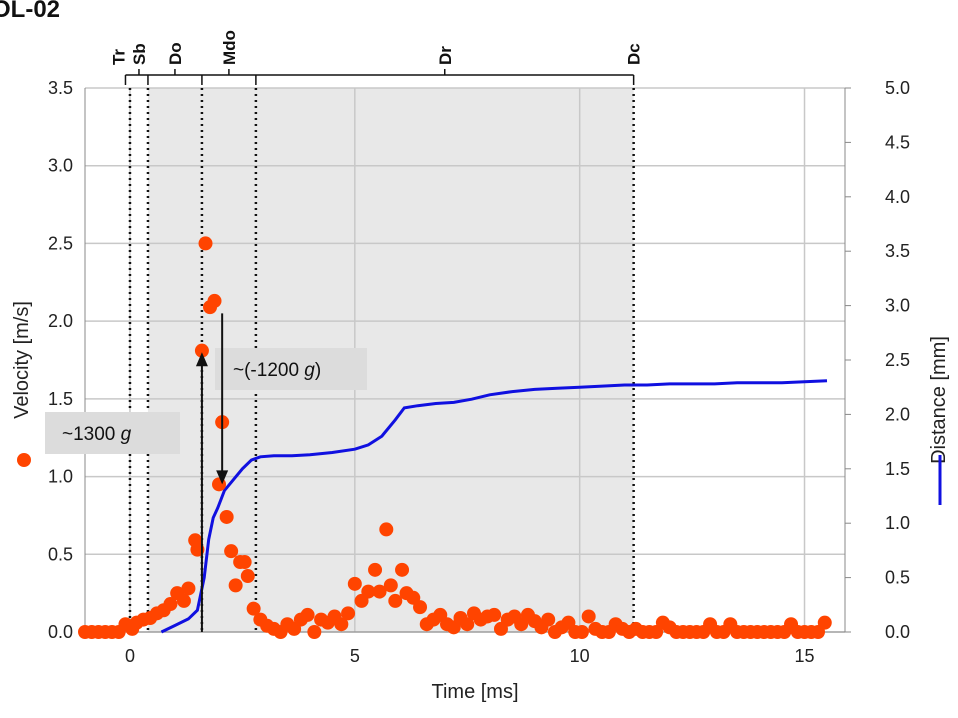 Image resolution: width=958 pixels, height=718 pixels. What do you see at coordinates (175, 53) in the screenshot?
I see `phase-label: Do` at bounding box center [175, 53].